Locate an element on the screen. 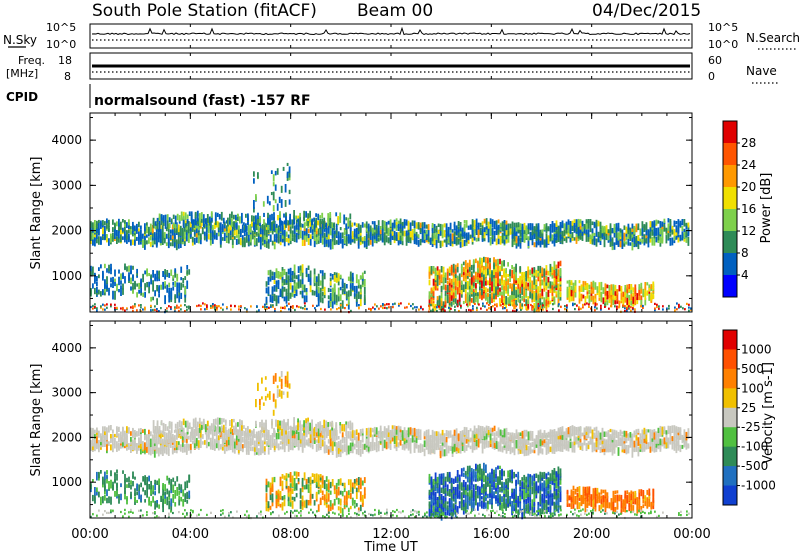 The width and height of the screenshot is (800, 554). nave-tick-bottom: 0 is located at coordinates (711, 76).